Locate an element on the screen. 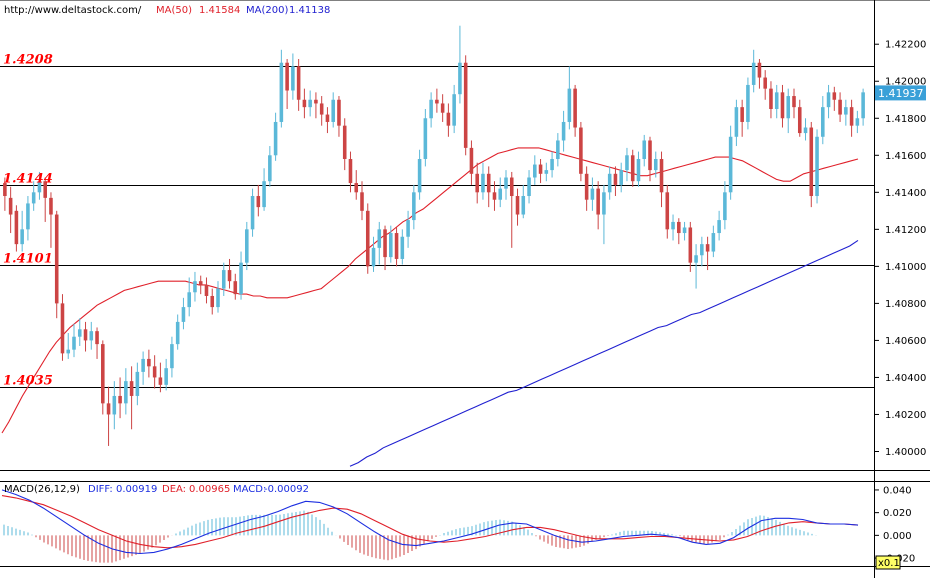 The height and width of the screenshot is (578, 930). source-url: http://www.deltastock.com/ is located at coordinates (73, 10).